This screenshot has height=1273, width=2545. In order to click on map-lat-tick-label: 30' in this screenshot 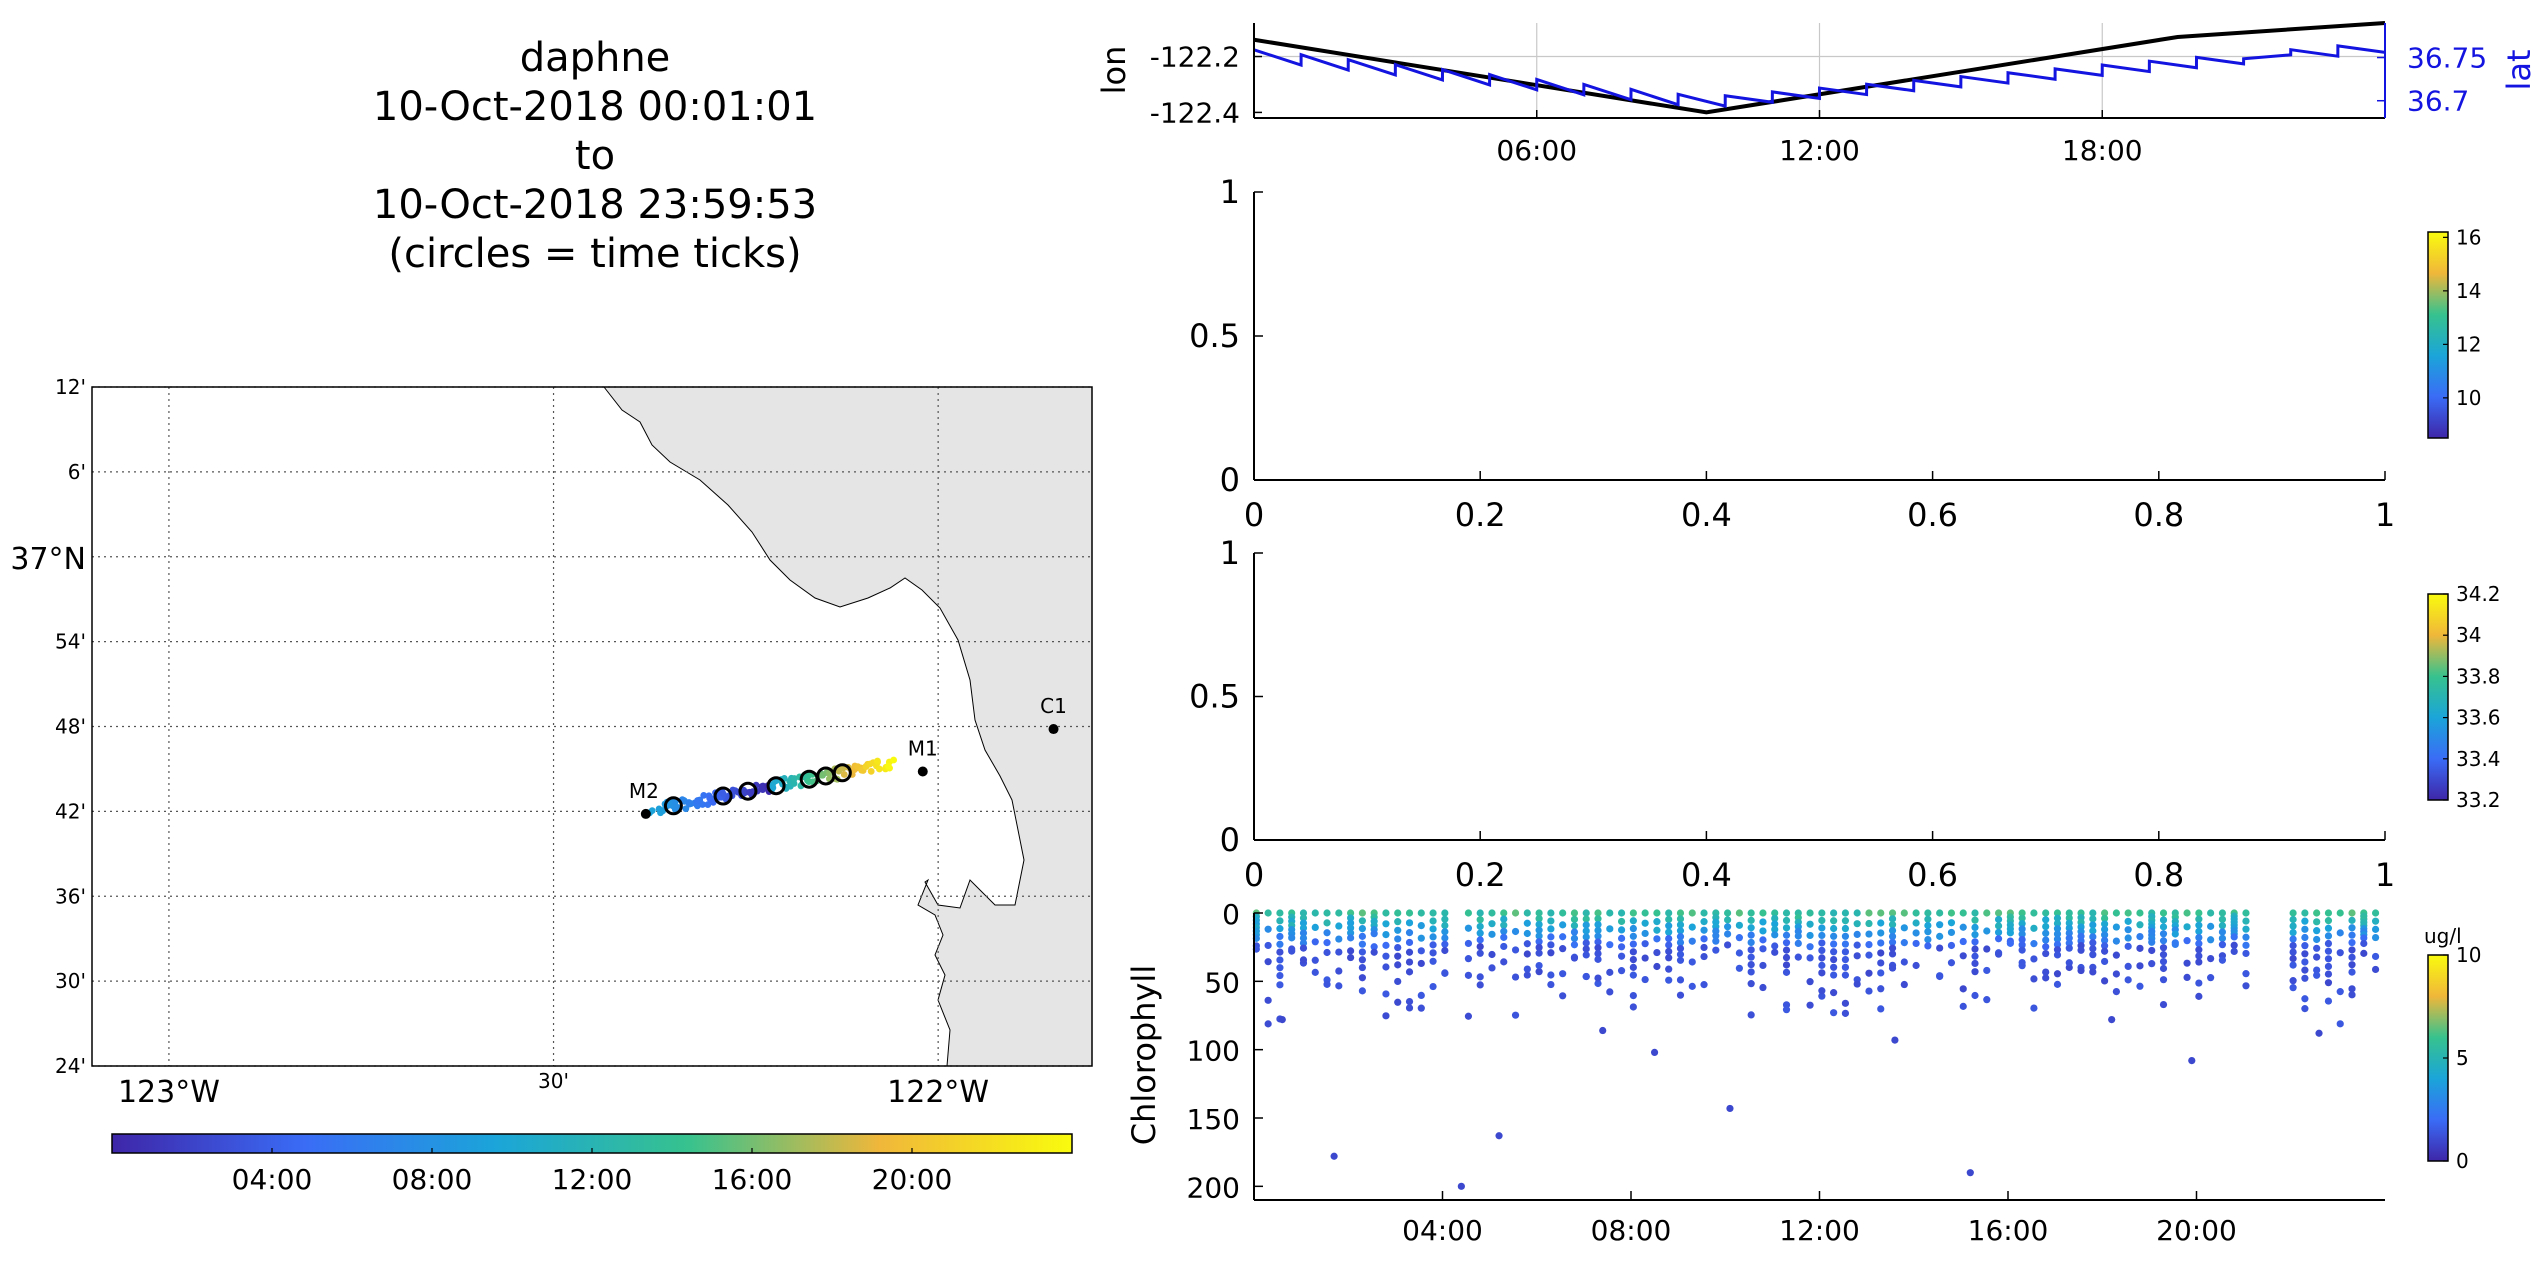, I will do `click(70, 981)`.